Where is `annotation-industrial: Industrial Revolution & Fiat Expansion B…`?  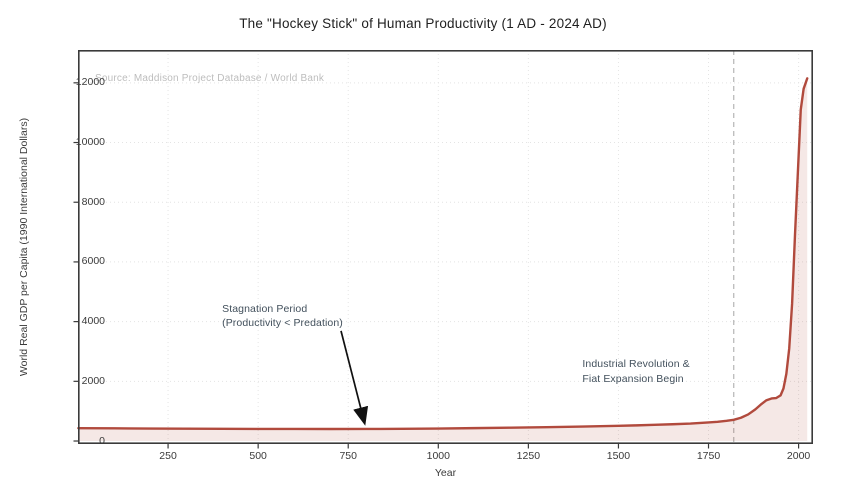
annotation-industrial: Industrial Revolution & Fiat Expansion B… is located at coordinates (636, 371).